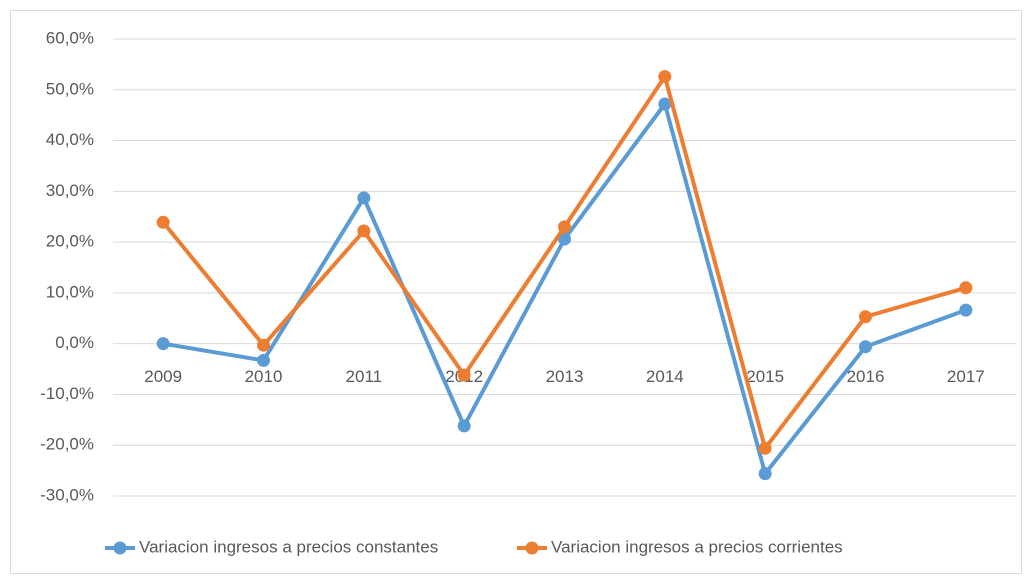  I want to click on y-tick-label: -20,0%, so click(67, 444).